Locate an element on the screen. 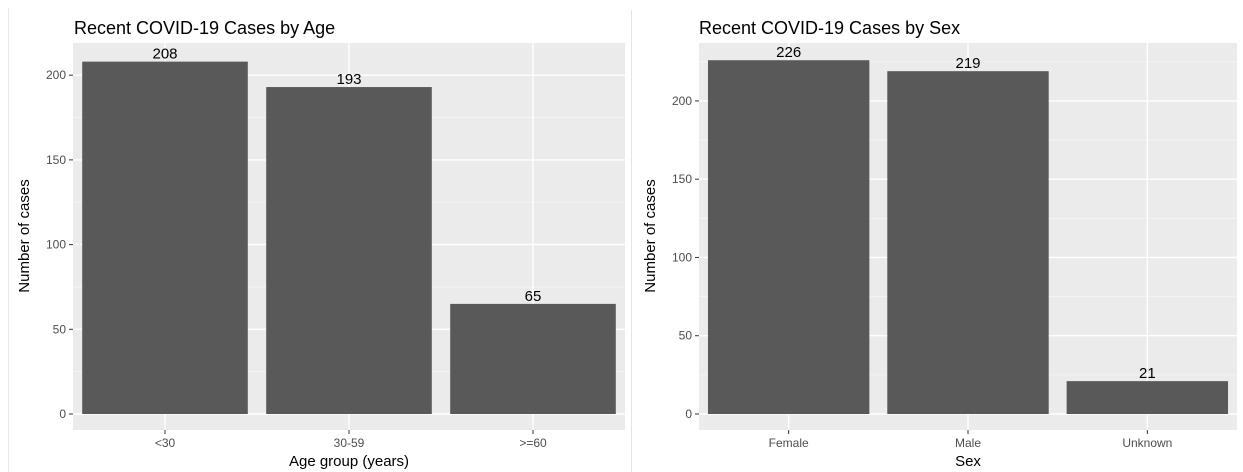 The height and width of the screenshot is (472, 1243). x-tick-label: Male is located at coordinates (968, 443).